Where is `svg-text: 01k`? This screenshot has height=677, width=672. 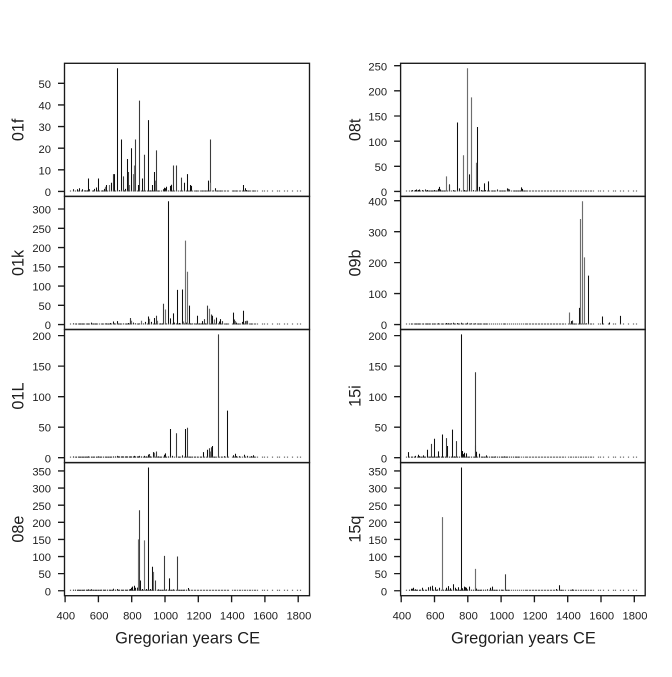 svg-text: 01k is located at coordinates (19, 262).